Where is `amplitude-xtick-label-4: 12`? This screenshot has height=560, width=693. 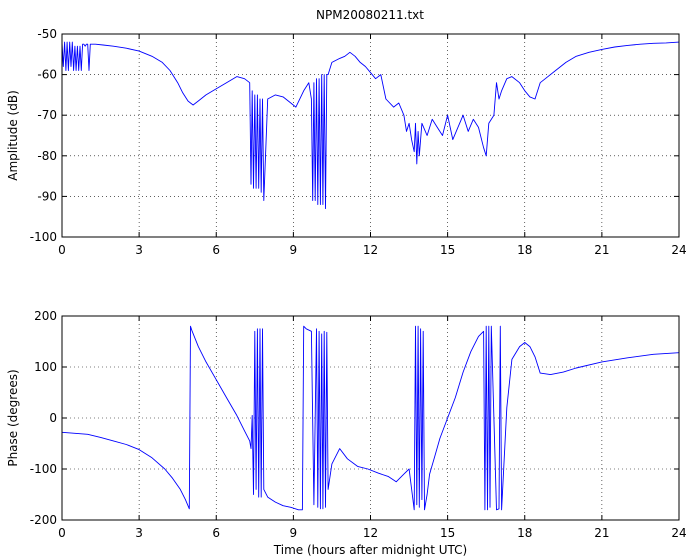
amplitude-xtick-label-4: 12 is located at coordinates (370, 250).